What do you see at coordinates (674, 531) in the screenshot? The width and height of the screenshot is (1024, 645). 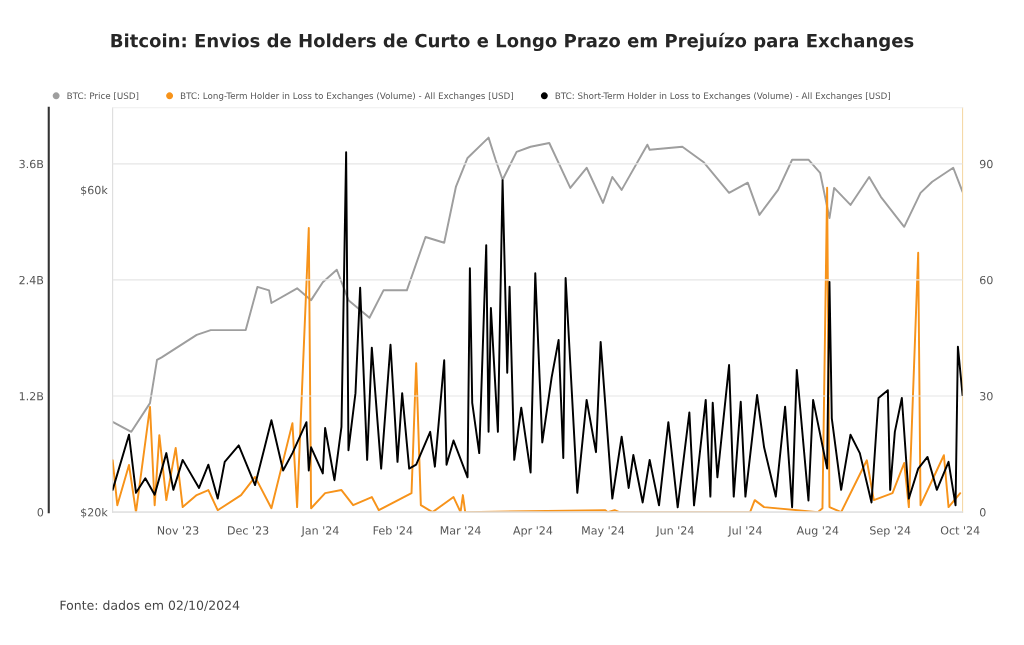 I see `x-tick-label: Jun '24` at bounding box center [674, 531].